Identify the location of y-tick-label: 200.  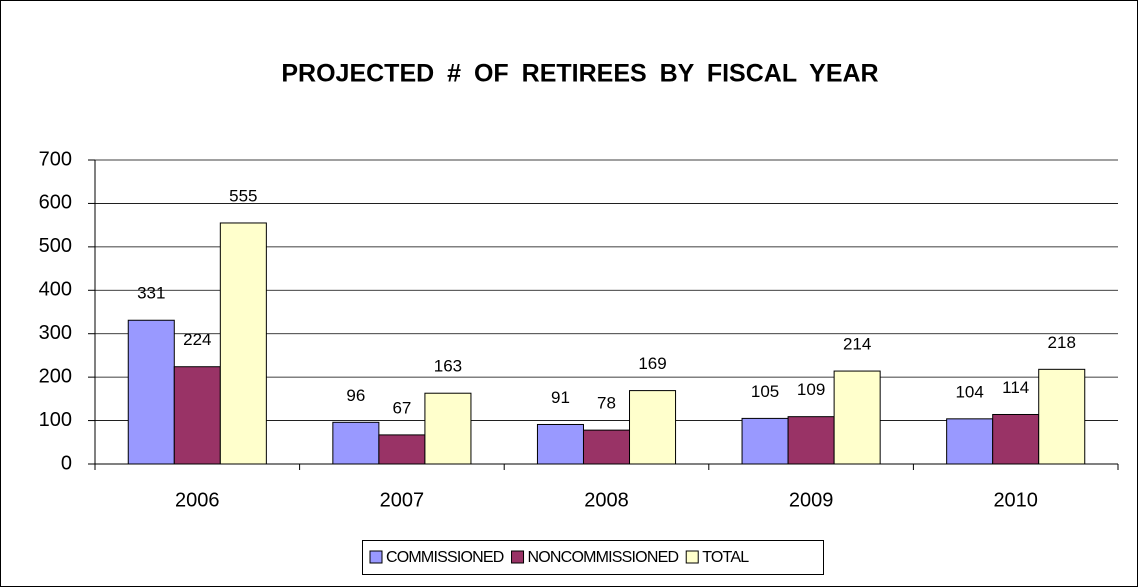
(55, 376).